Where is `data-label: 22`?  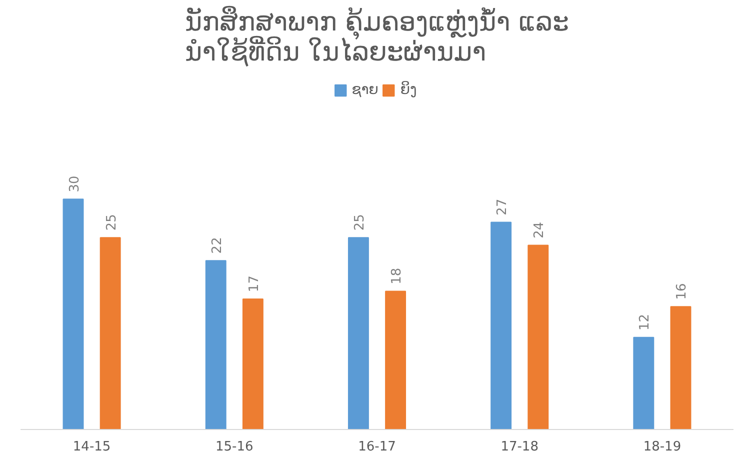 data-label: 22 is located at coordinates (217, 245).